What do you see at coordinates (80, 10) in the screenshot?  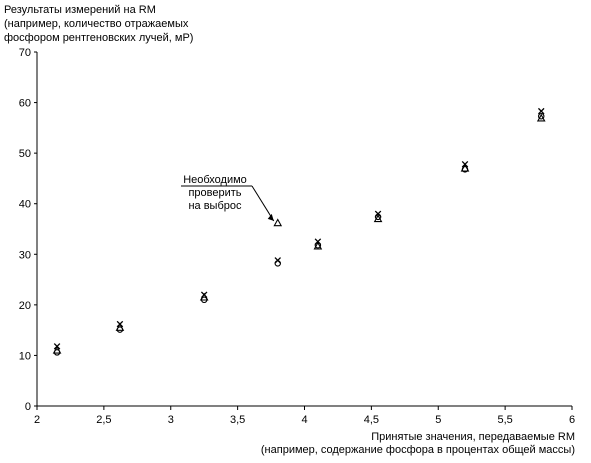 I see `y-axis-title-line: Результаты измерений на RM` at bounding box center [80, 10].